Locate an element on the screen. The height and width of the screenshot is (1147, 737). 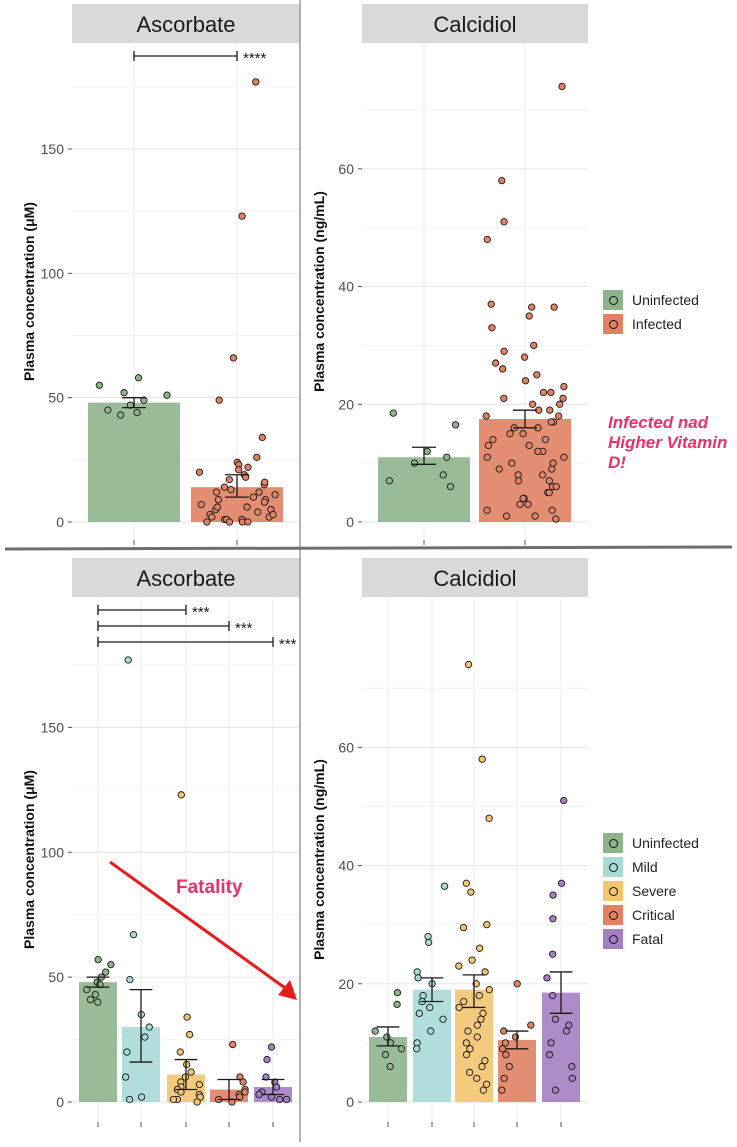
facet-title: Ascorbate is located at coordinates (185, 24).